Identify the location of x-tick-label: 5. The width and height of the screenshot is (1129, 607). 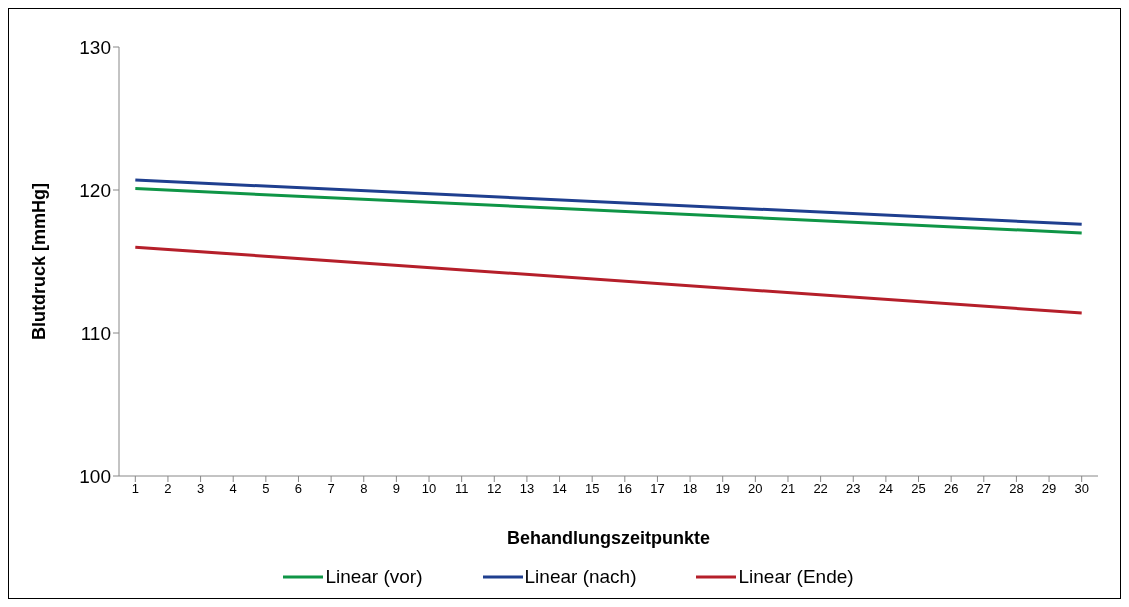
(266, 489).